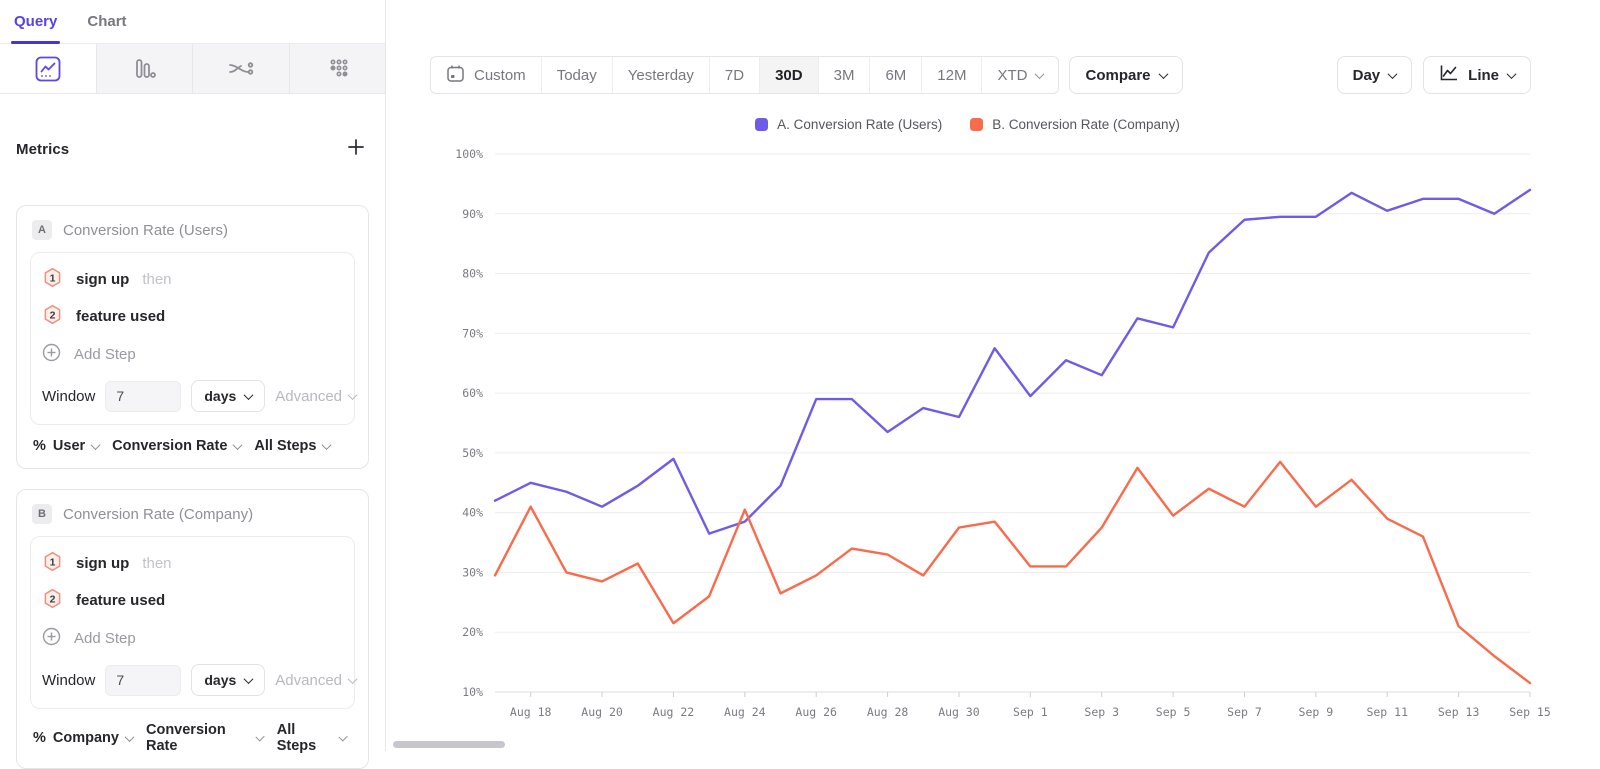 The image size is (1600, 769). What do you see at coordinates (469, 154) in the screenshot?
I see `y-tick-label: 100%` at bounding box center [469, 154].